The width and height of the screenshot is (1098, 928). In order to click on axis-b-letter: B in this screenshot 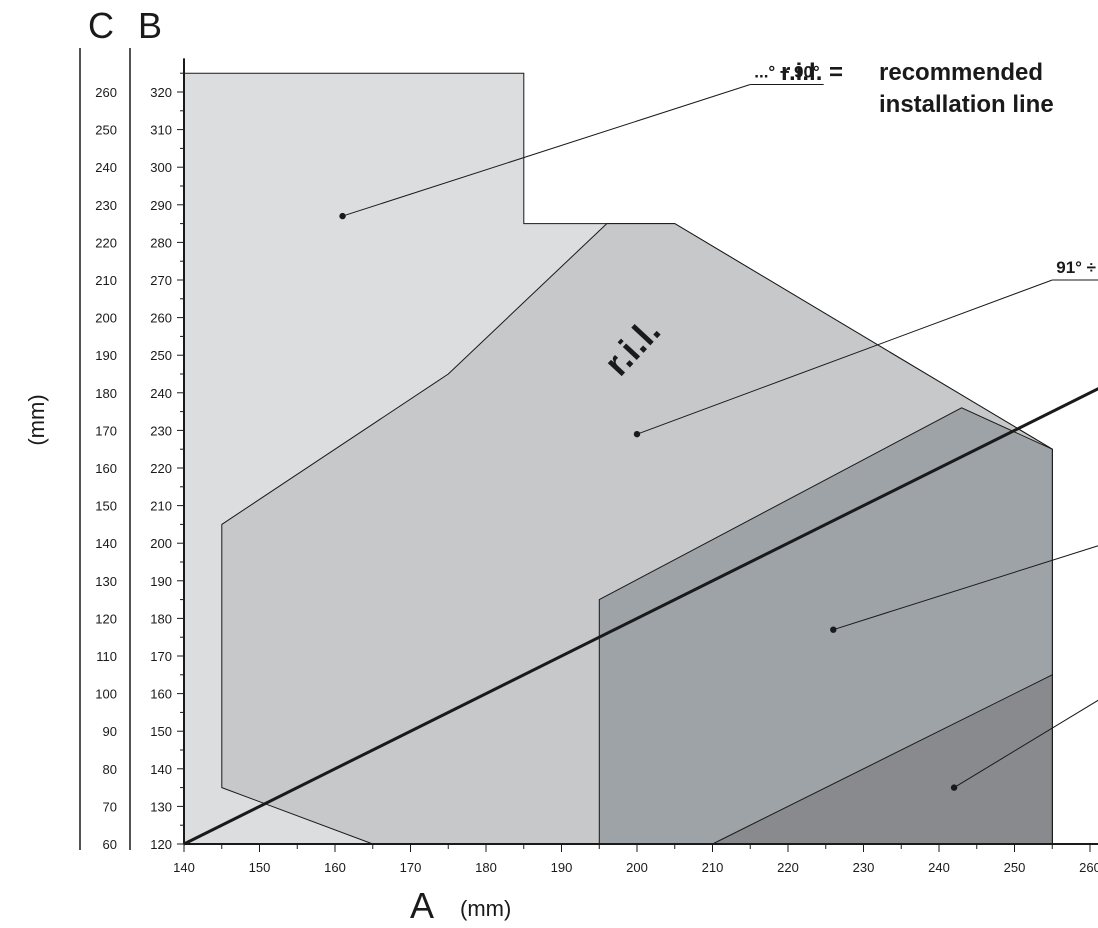, I will do `click(150, 25)`.